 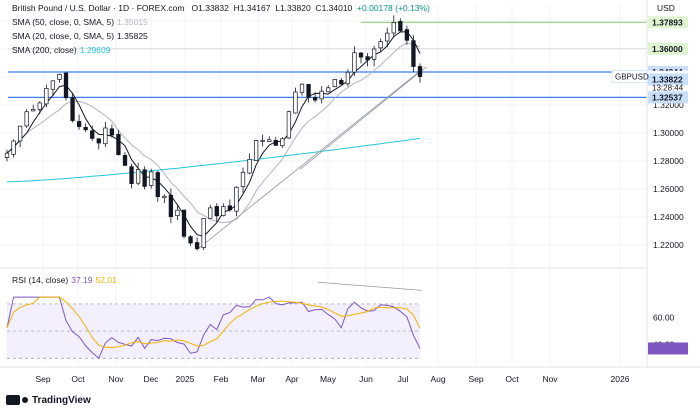 I want to click on symbol-tag-bg, so click(x=629, y=77).